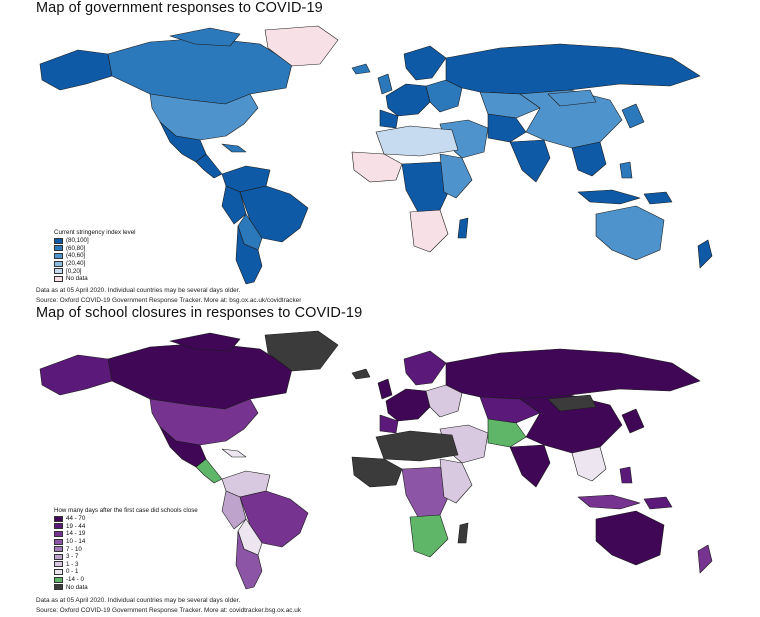 This screenshot has height=617, width=760. I want to click on legend-label: (80,100], so click(77, 241).